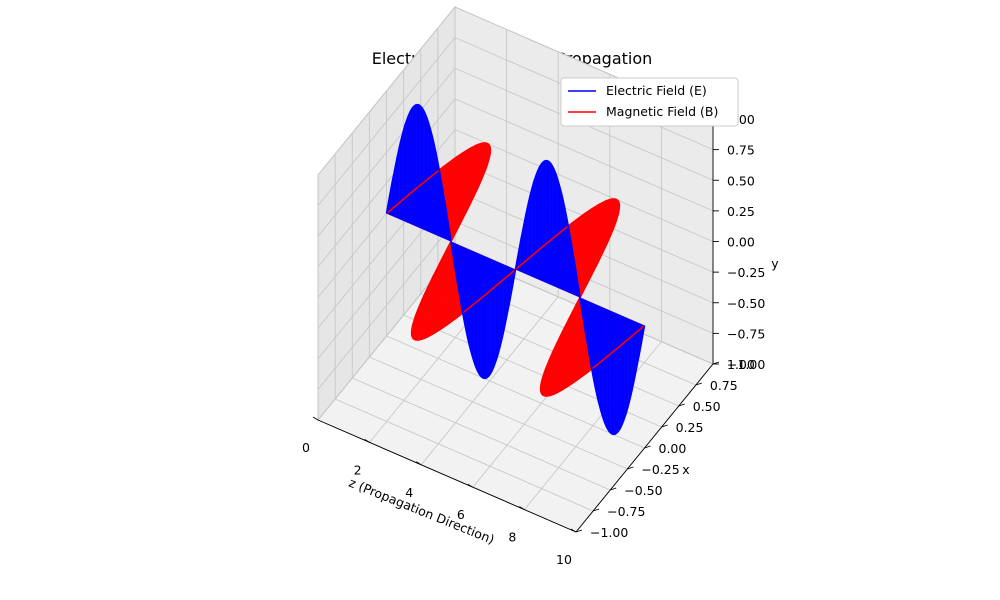 The width and height of the screenshot is (1000, 600). What do you see at coordinates (741, 364) in the screenshot?
I see `x-tick-label: 1.00` at bounding box center [741, 364].